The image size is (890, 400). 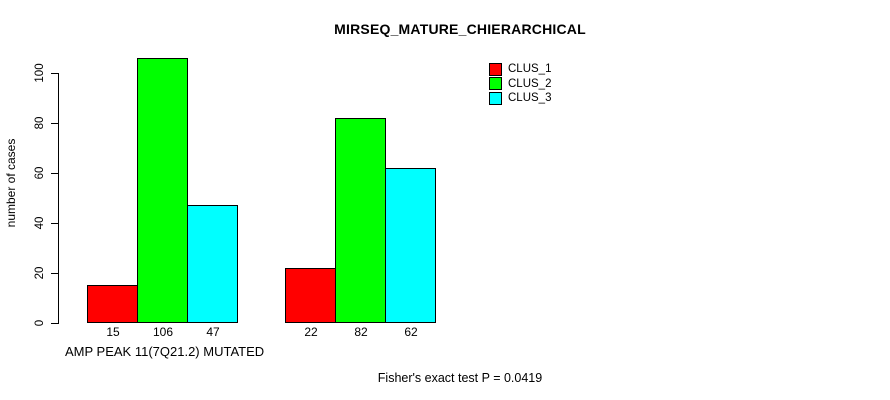 I want to click on bar-value-label: 106, so click(x=163, y=332).